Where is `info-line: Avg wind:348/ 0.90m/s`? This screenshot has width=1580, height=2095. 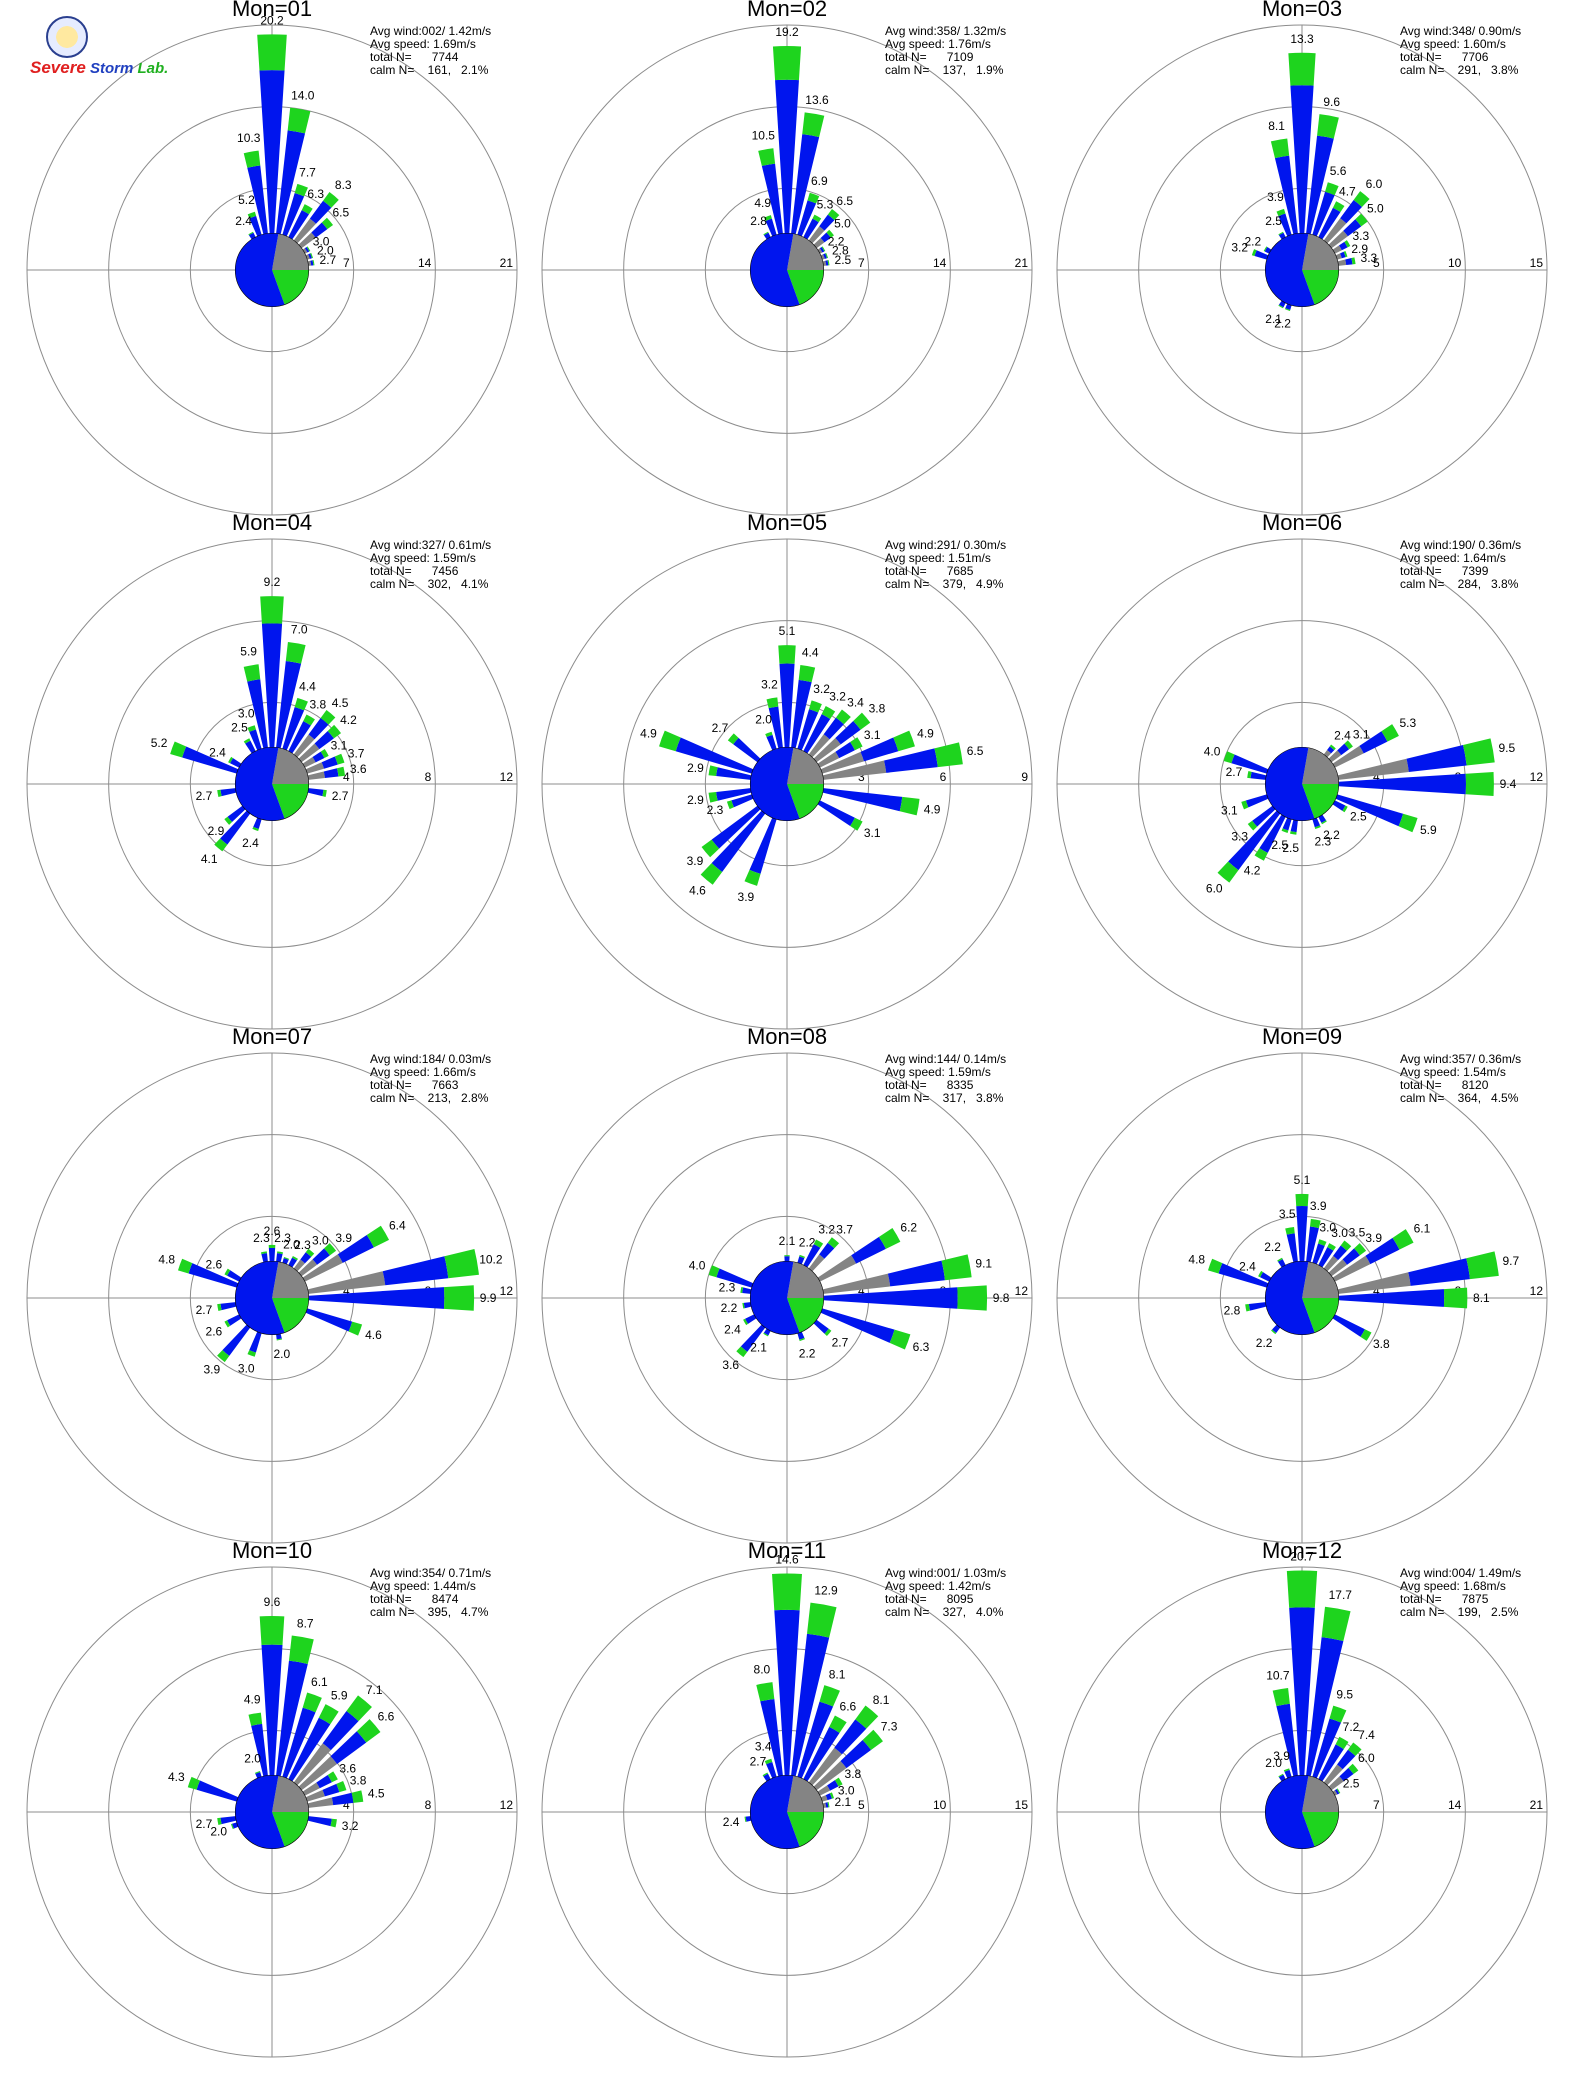 info-line: Avg wind:348/ 0.90m/s is located at coordinates (1460, 31).